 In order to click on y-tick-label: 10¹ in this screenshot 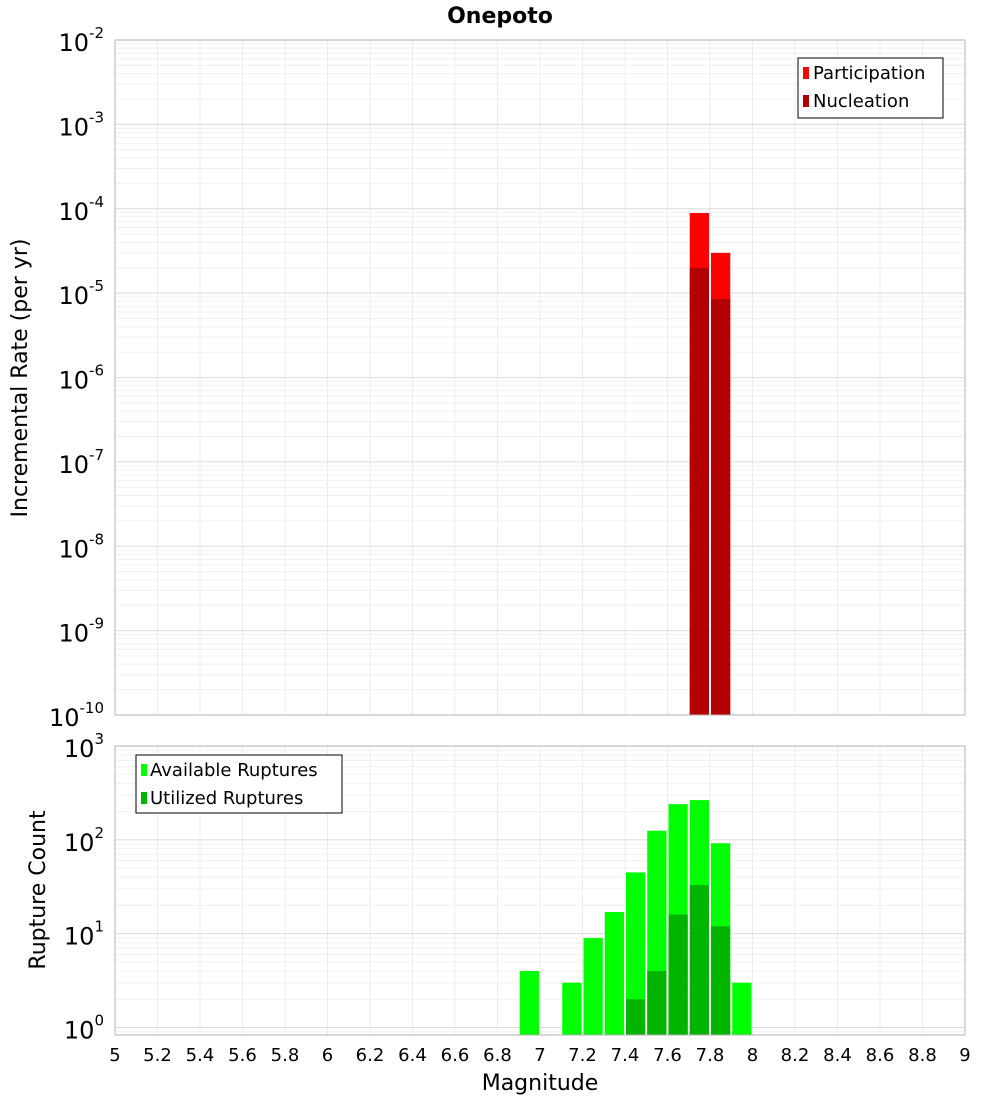, I will do `click(84, 934)`.